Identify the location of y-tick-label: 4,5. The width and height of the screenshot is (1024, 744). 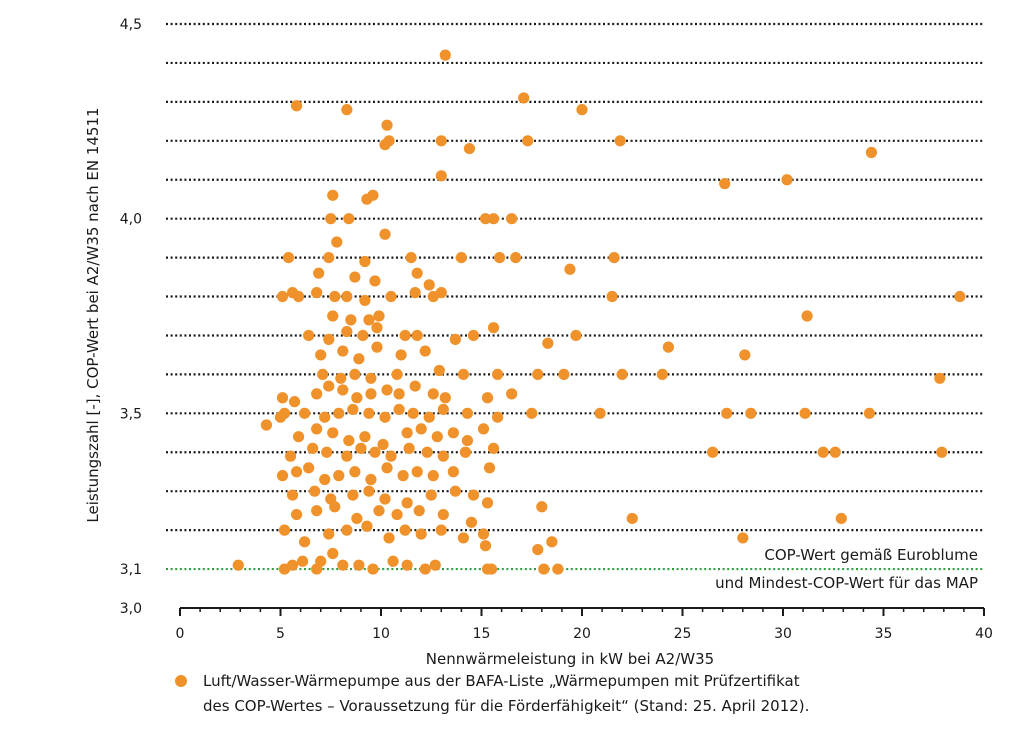
(131, 25).